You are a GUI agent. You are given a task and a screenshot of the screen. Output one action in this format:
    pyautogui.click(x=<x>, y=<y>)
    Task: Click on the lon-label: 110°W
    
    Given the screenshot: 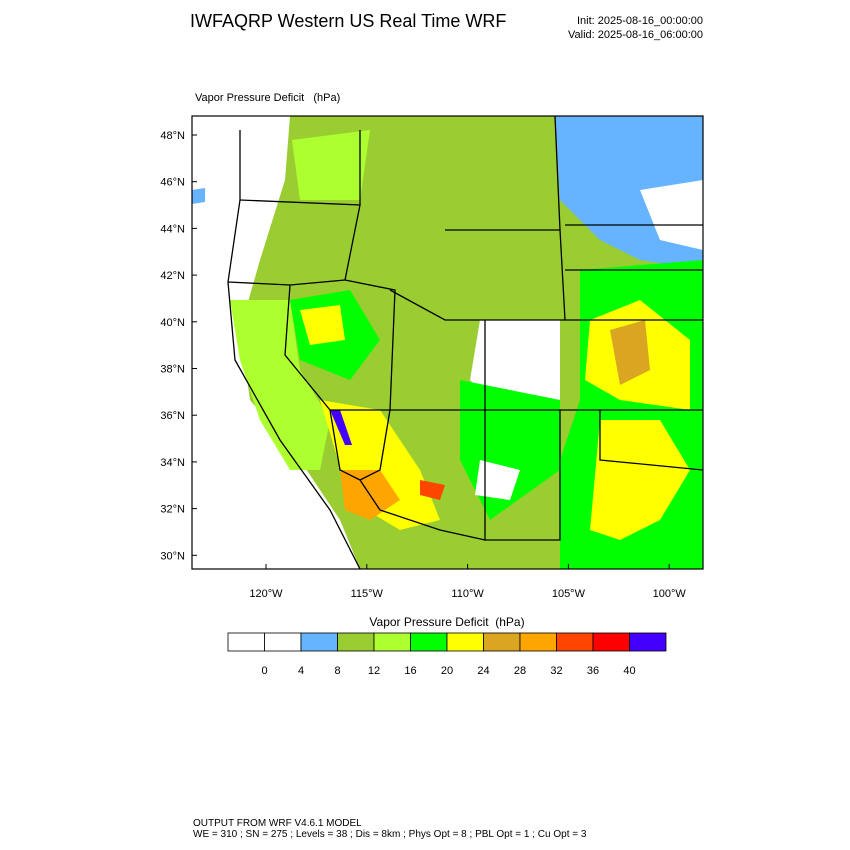 What is the action you would take?
    pyautogui.click(x=467, y=594)
    